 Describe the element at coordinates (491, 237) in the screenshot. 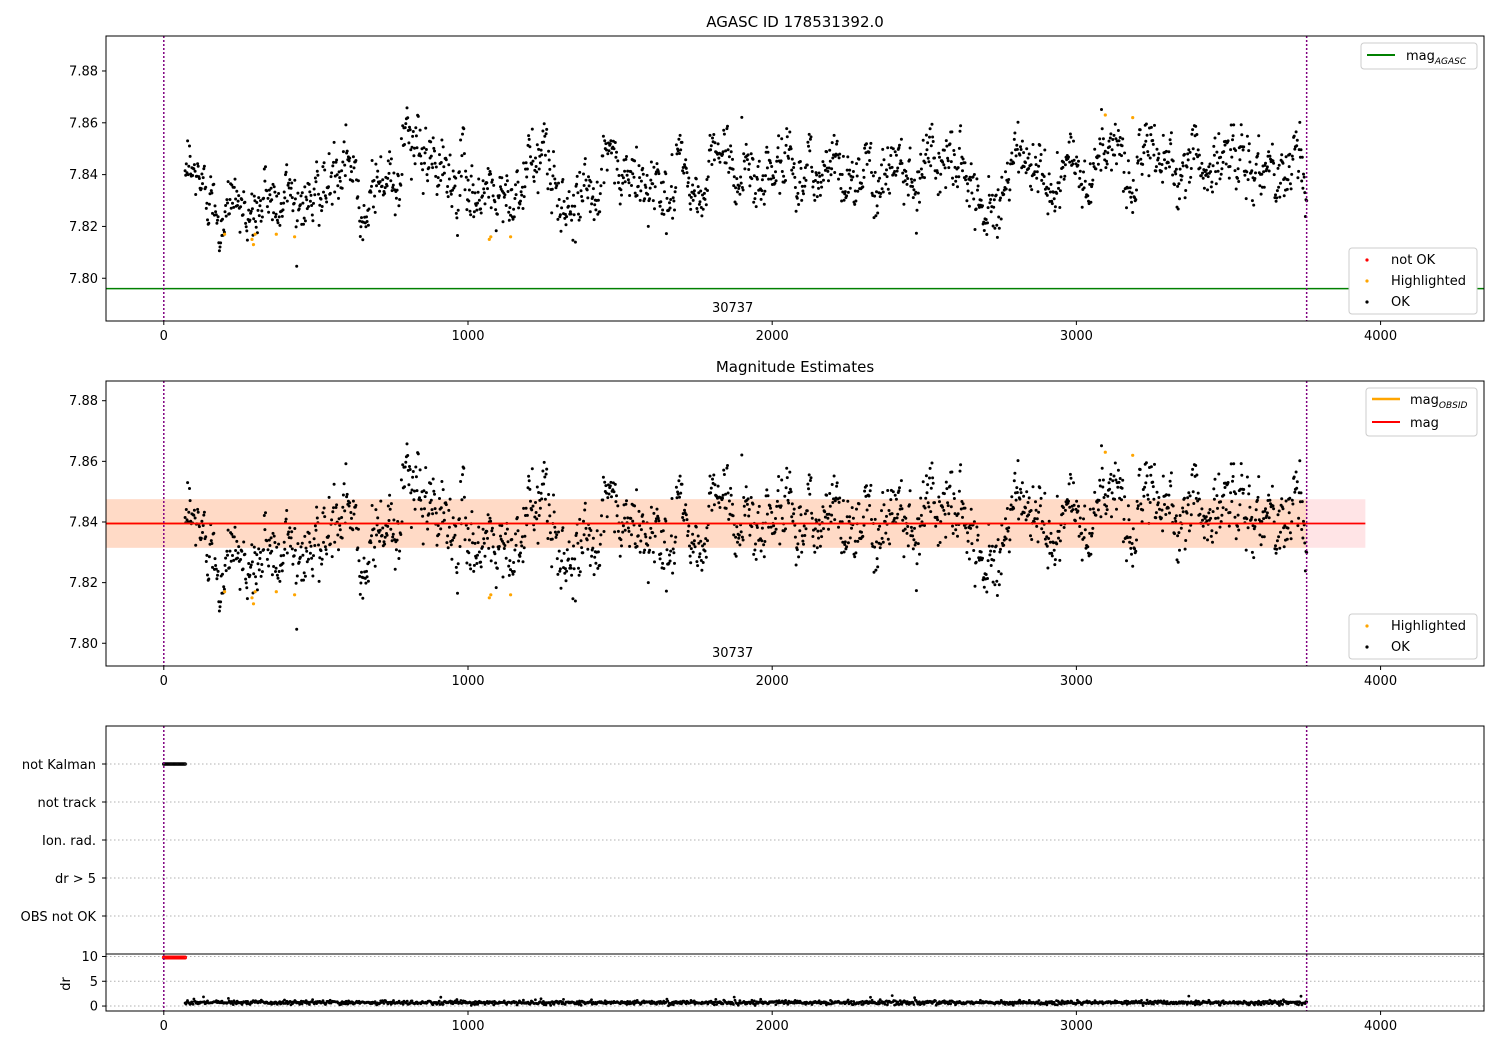

I see `p0-highlighted-point` at that location.